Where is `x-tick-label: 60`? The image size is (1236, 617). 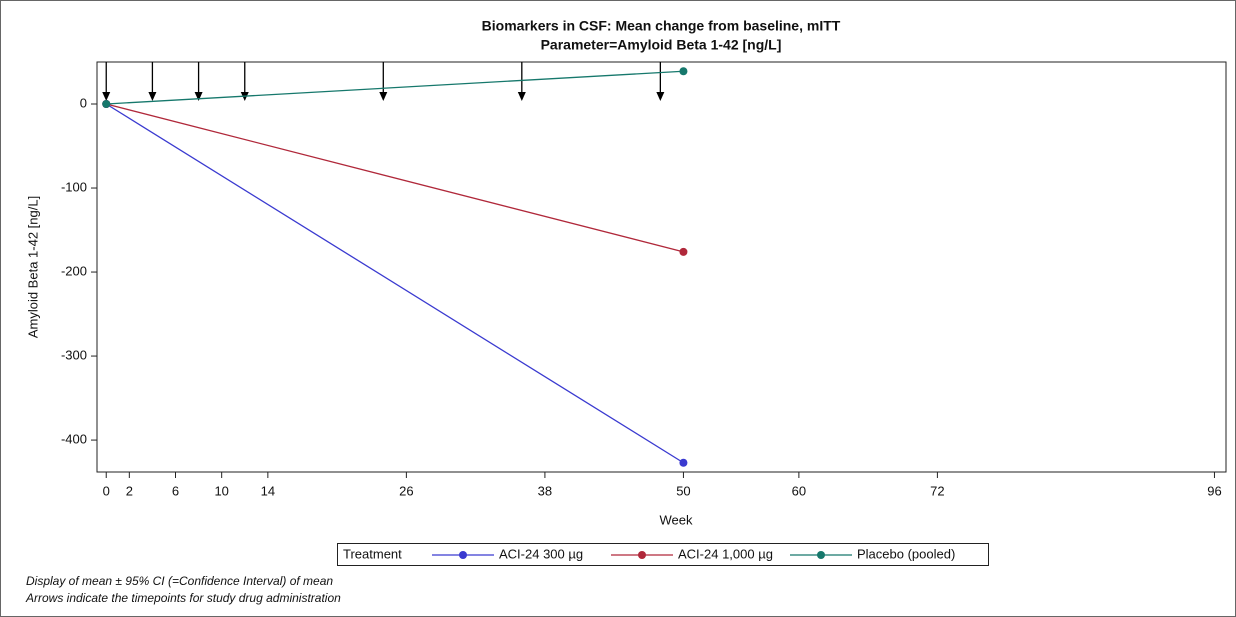 x-tick-label: 60 is located at coordinates (799, 490).